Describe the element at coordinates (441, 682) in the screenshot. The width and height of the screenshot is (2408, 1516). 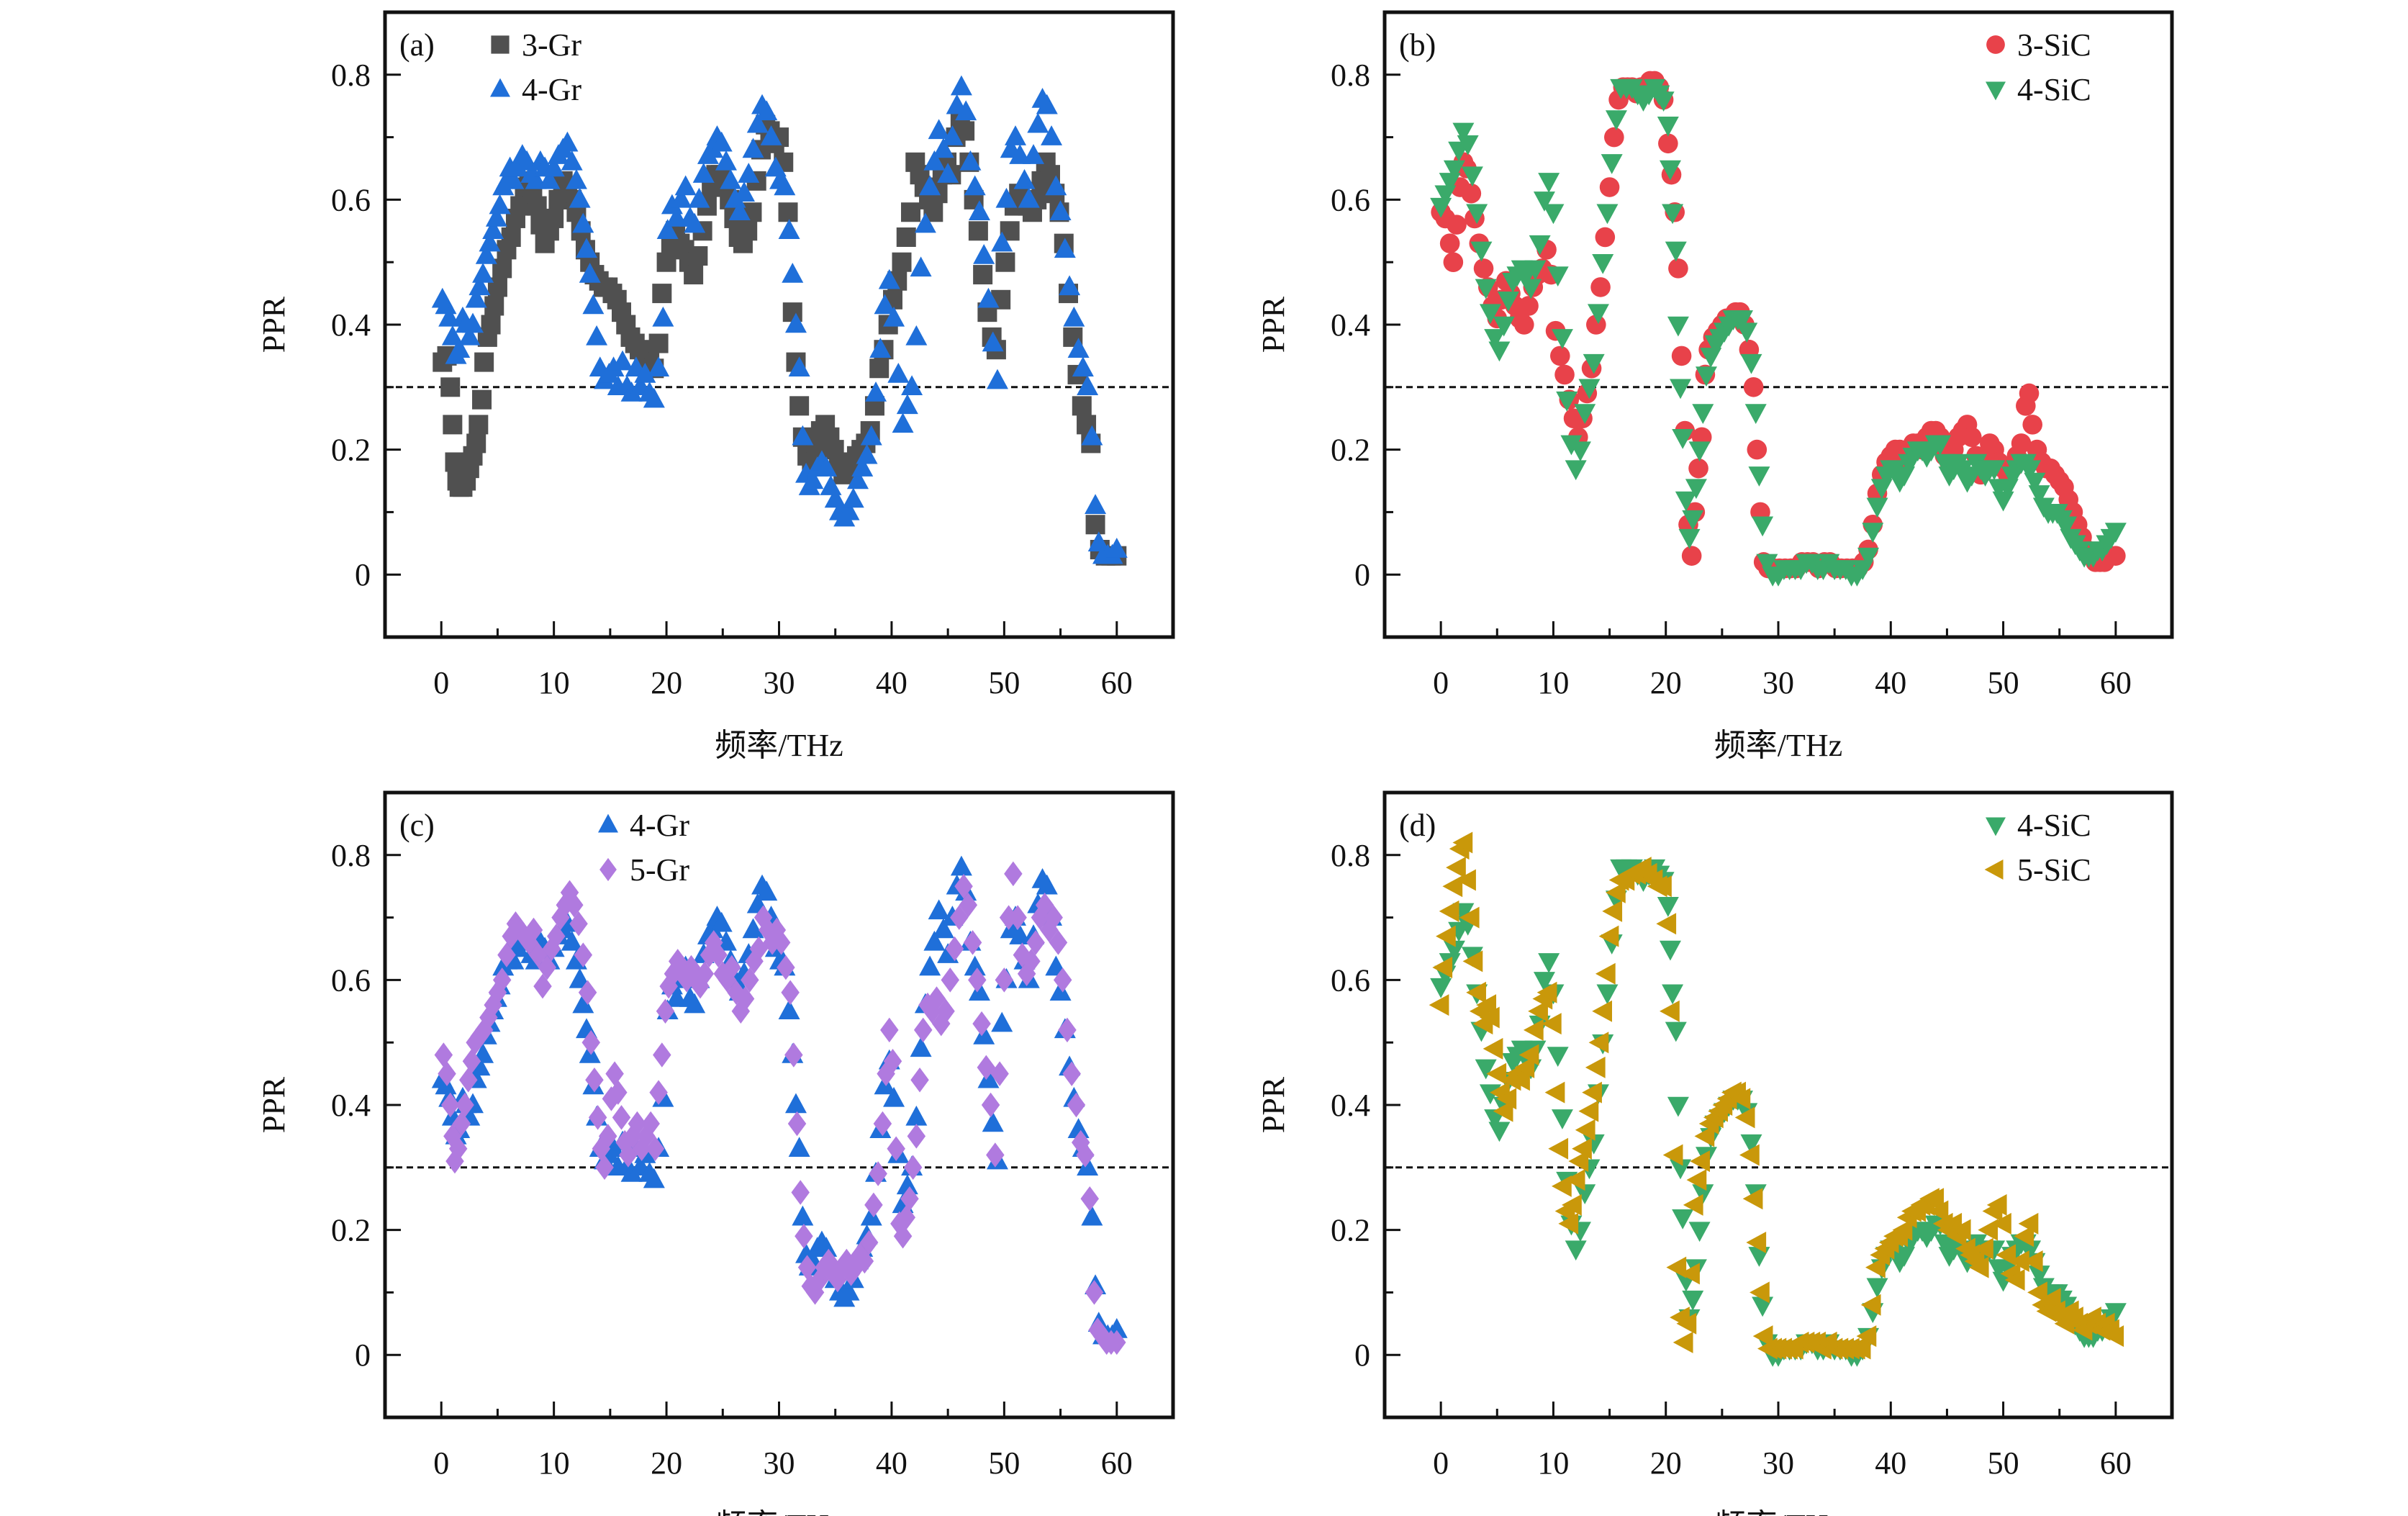
I see `x-tick-label: 0` at that location.